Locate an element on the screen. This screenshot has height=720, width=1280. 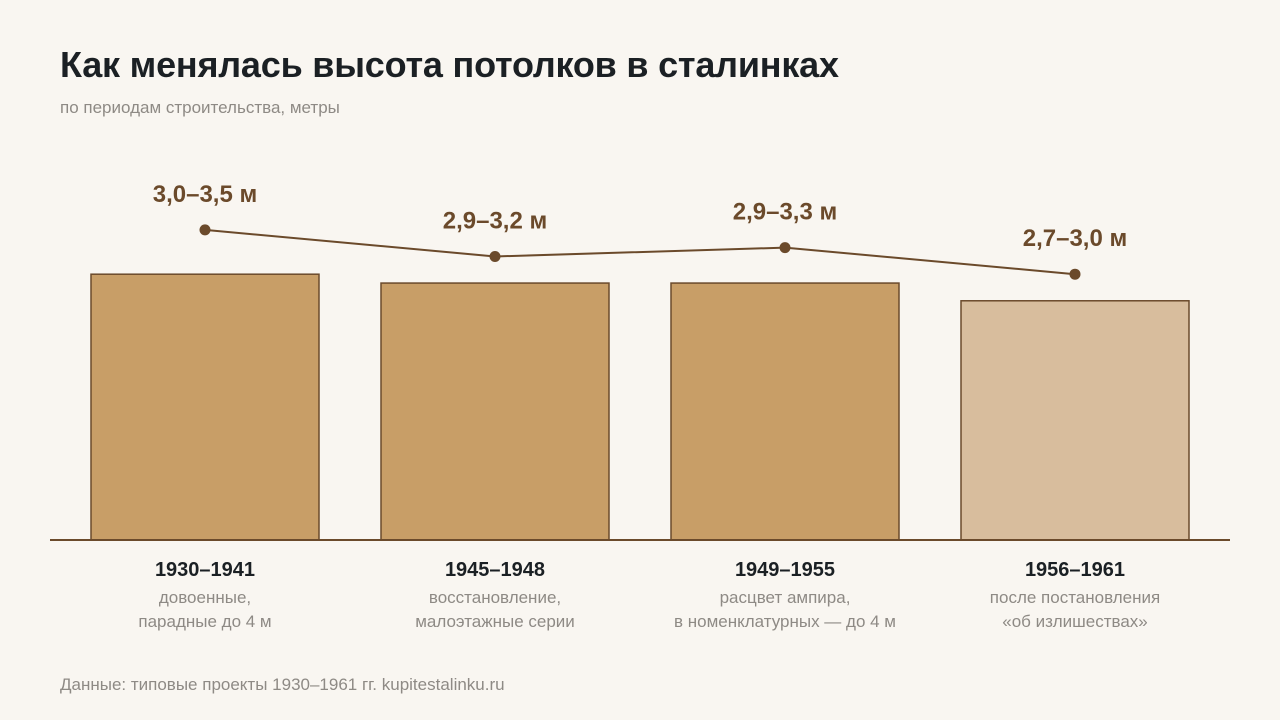
value-label-3: 2,9–3,3 м is located at coordinates (785, 212).